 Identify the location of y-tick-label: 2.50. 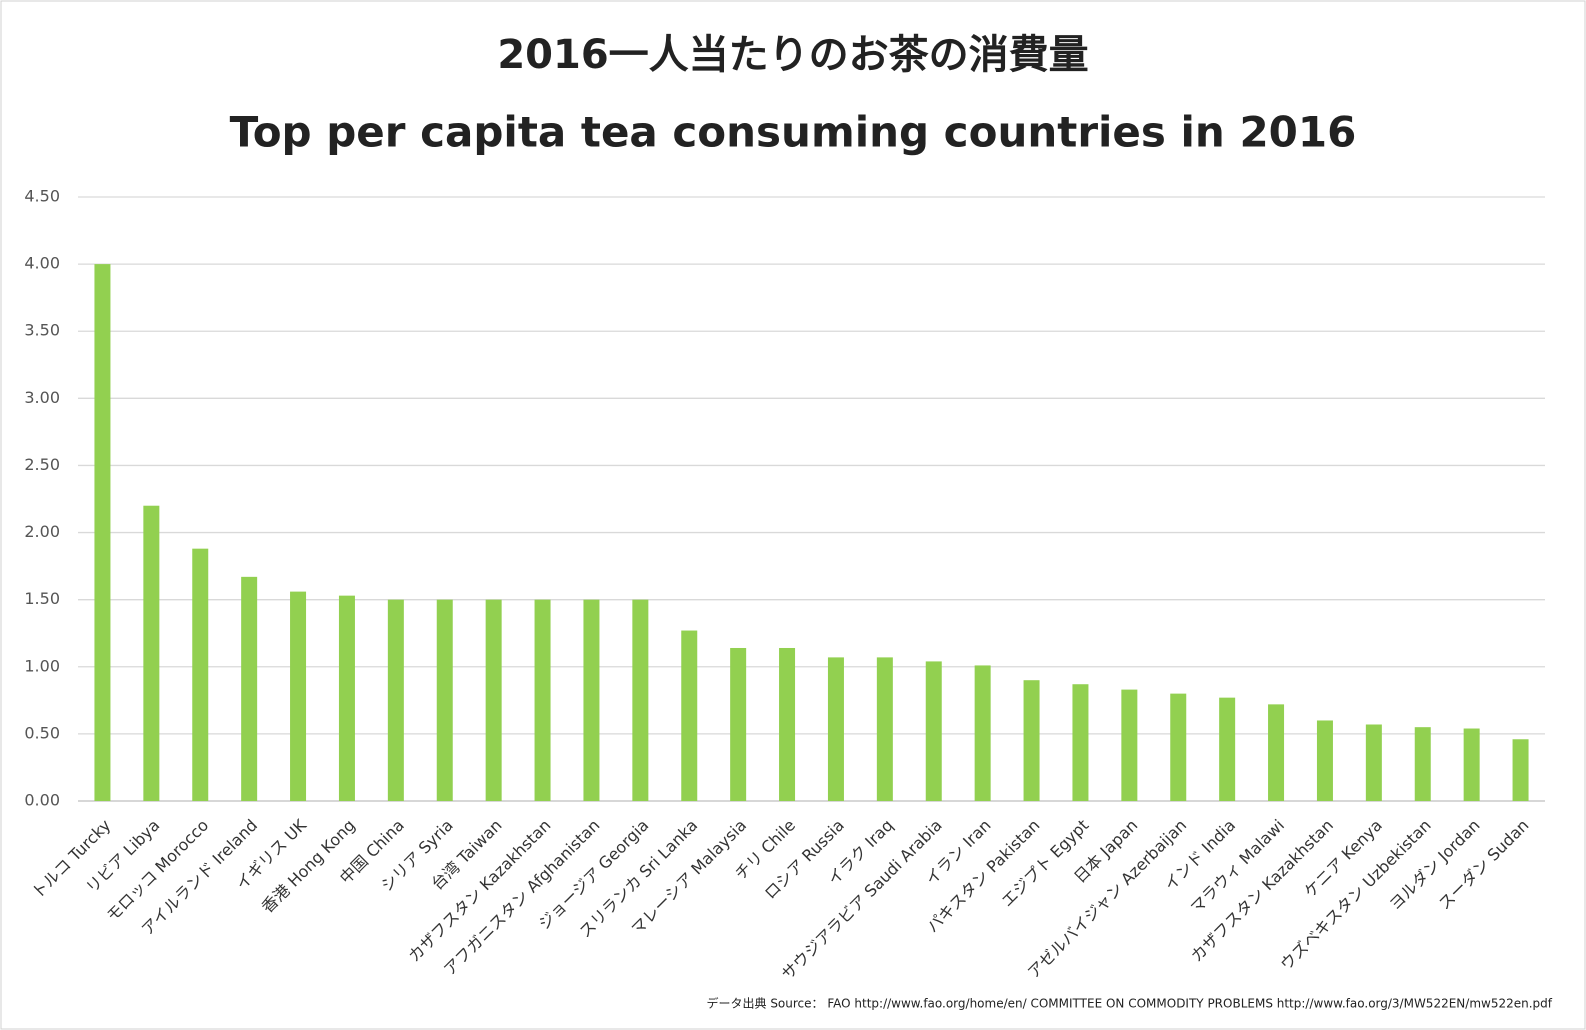
(42, 464).